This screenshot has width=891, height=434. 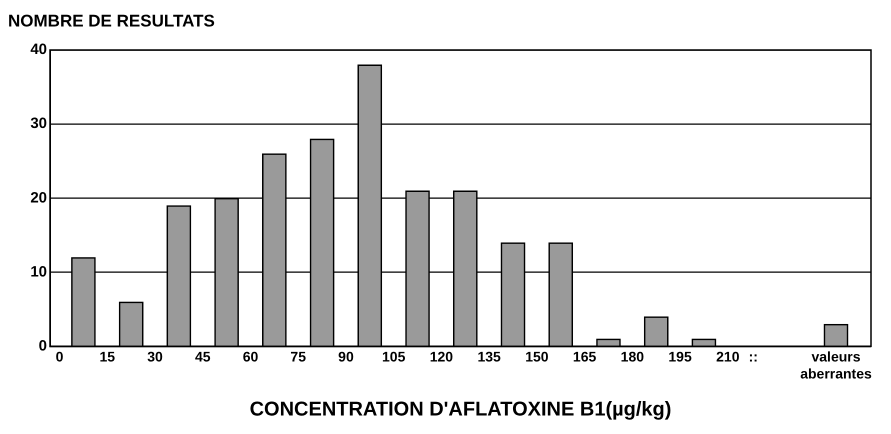 I want to click on x-tick-label: 90, so click(x=346, y=356).